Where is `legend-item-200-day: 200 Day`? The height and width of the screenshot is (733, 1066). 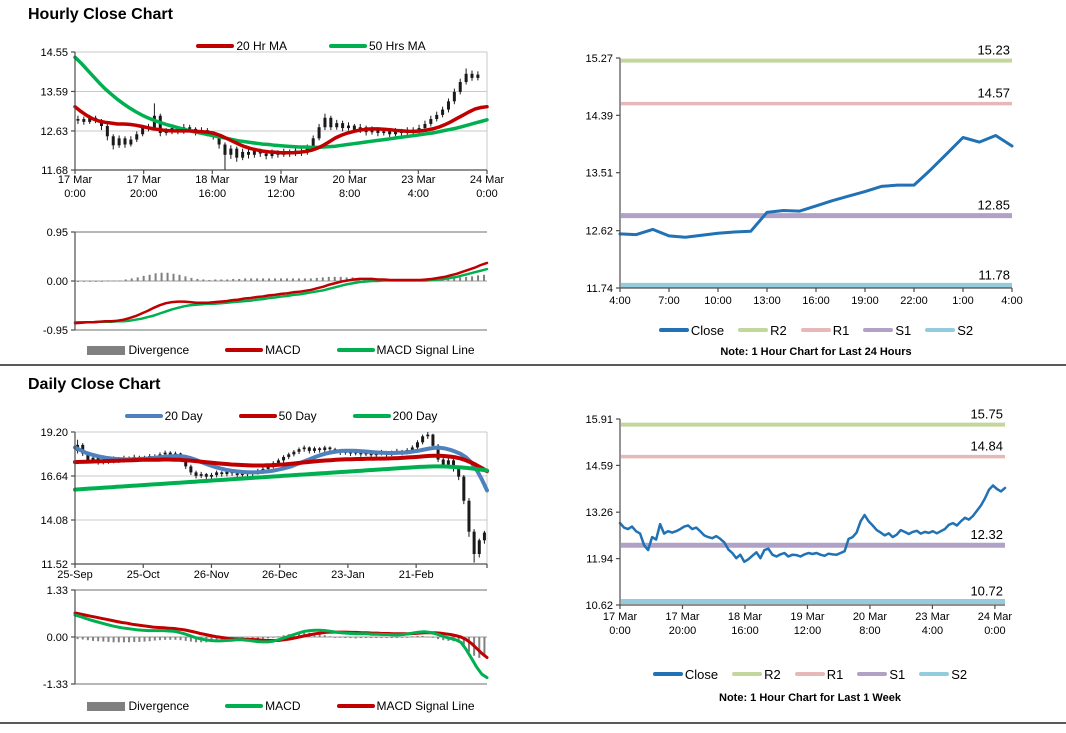 legend-item-200-day: 200 Day is located at coordinates (394, 416).